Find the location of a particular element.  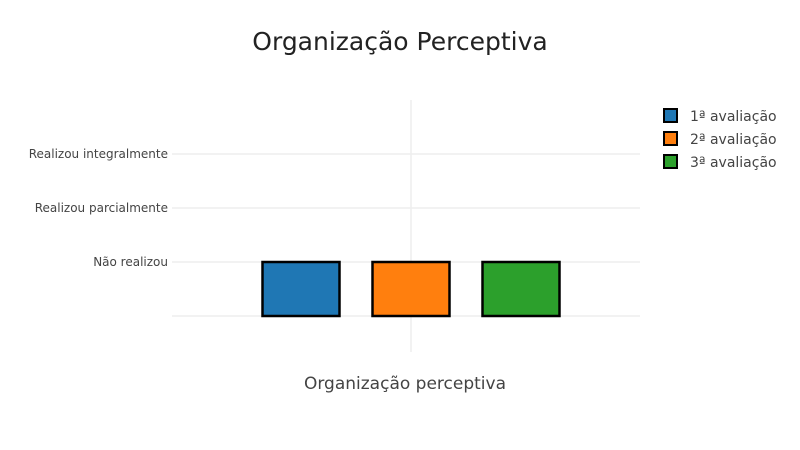

chart-title: Organização Perceptiva is located at coordinates (399, 41).